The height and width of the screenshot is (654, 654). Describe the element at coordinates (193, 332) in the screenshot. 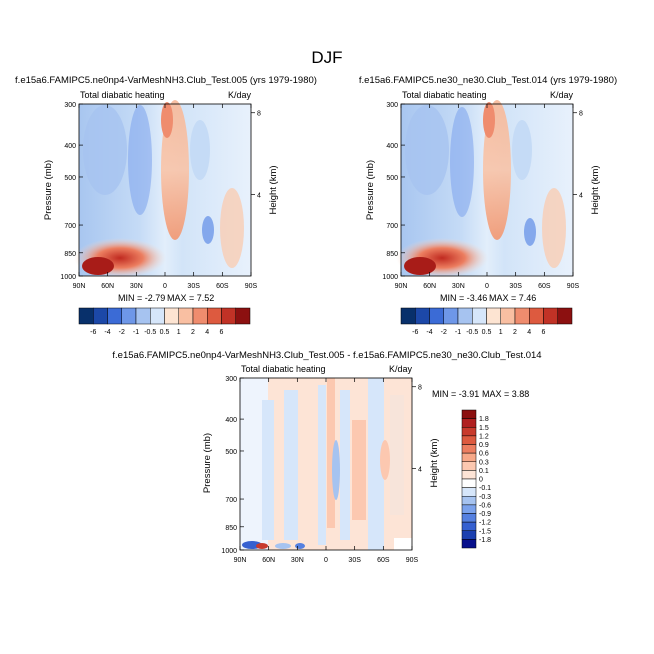

I see `panel-1-colorbar-label: 2` at that location.